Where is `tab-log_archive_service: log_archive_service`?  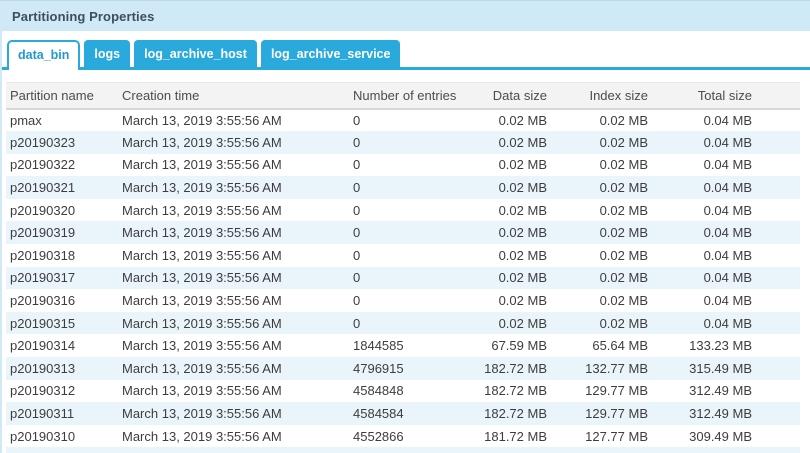
tab-log_archive_service: log_archive_service is located at coordinates (330, 53).